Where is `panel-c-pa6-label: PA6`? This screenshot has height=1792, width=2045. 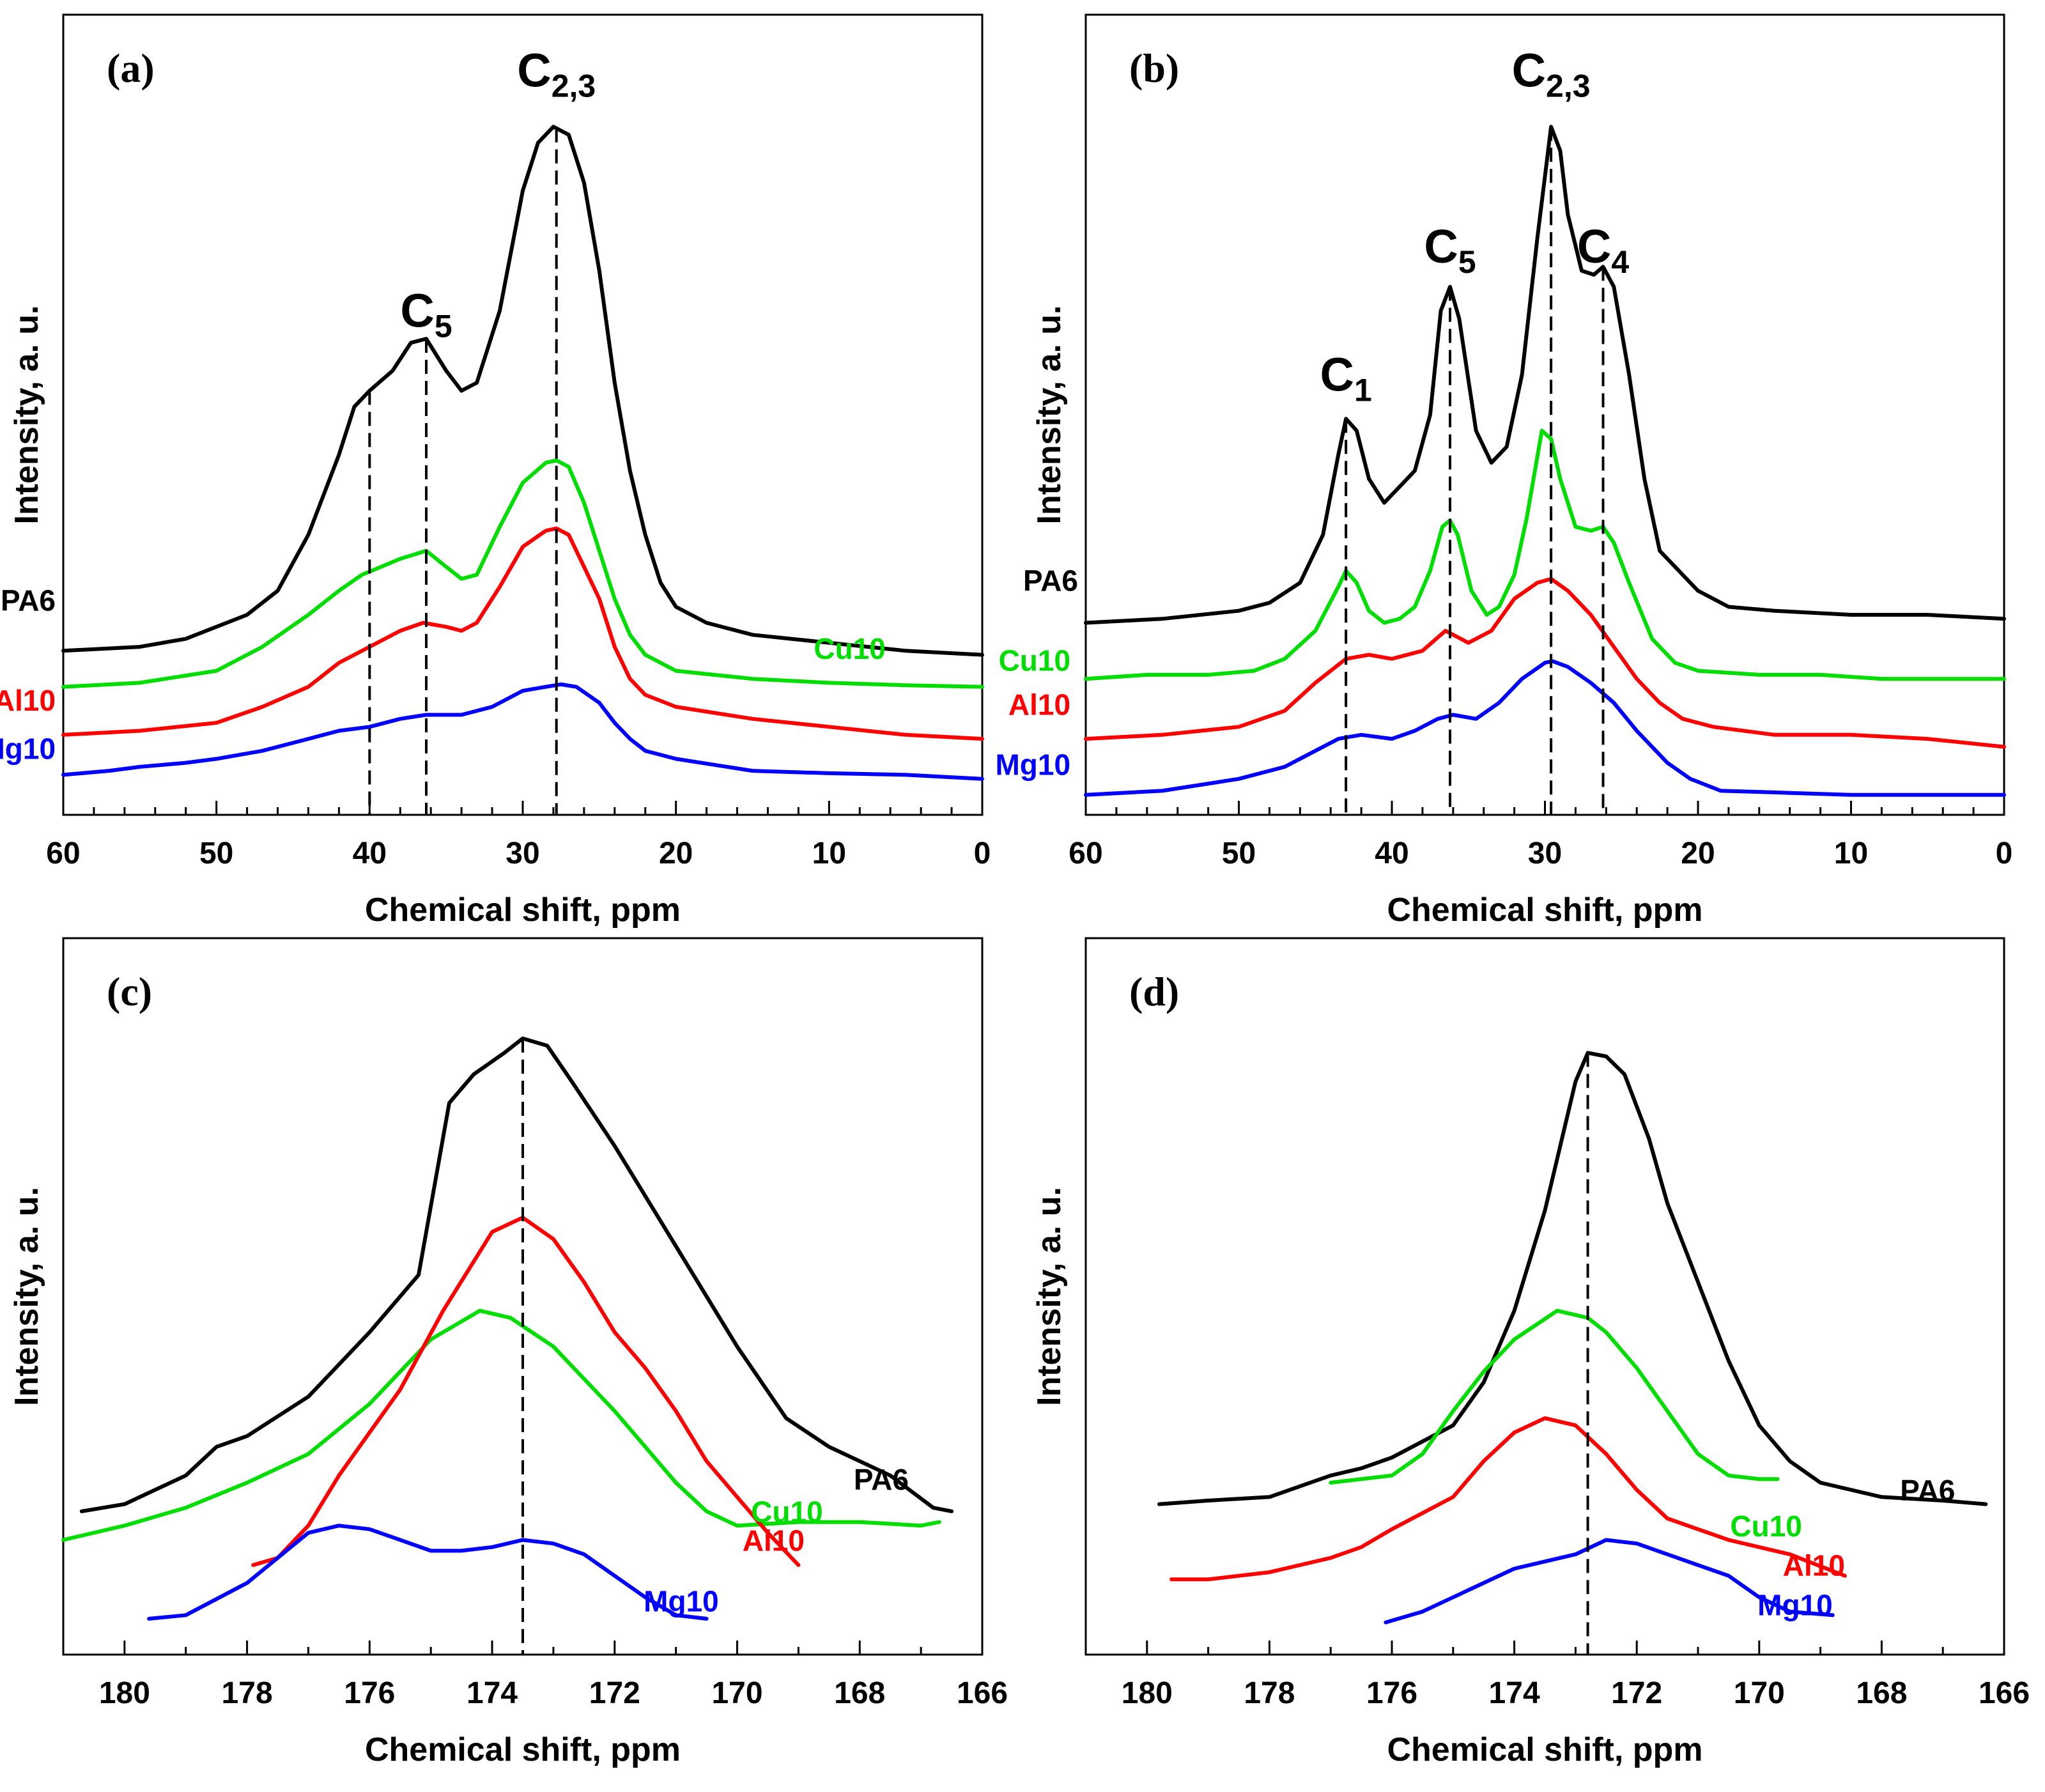
panel-c-pa6-label: PA6 is located at coordinates (882, 1479).